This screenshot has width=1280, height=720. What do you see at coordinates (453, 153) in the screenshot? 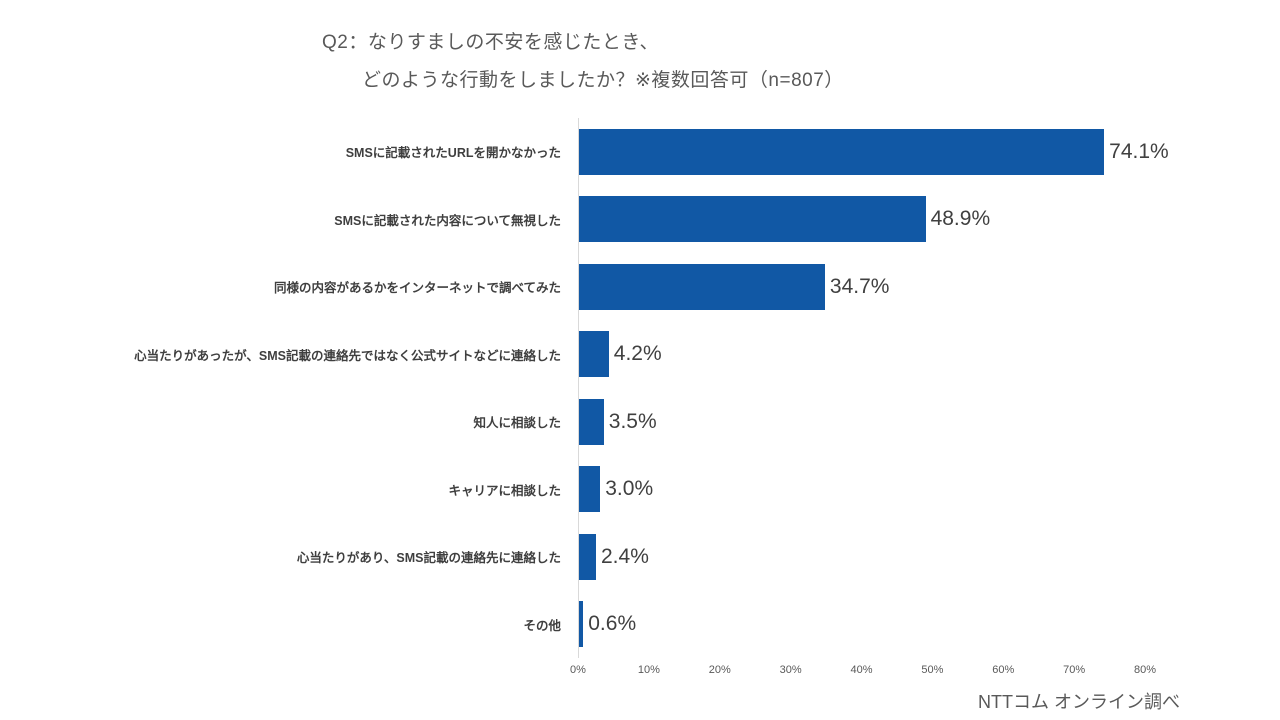
I see `bar-category-label: SMSに記載されたURLを開かなかった` at bounding box center [453, 153].